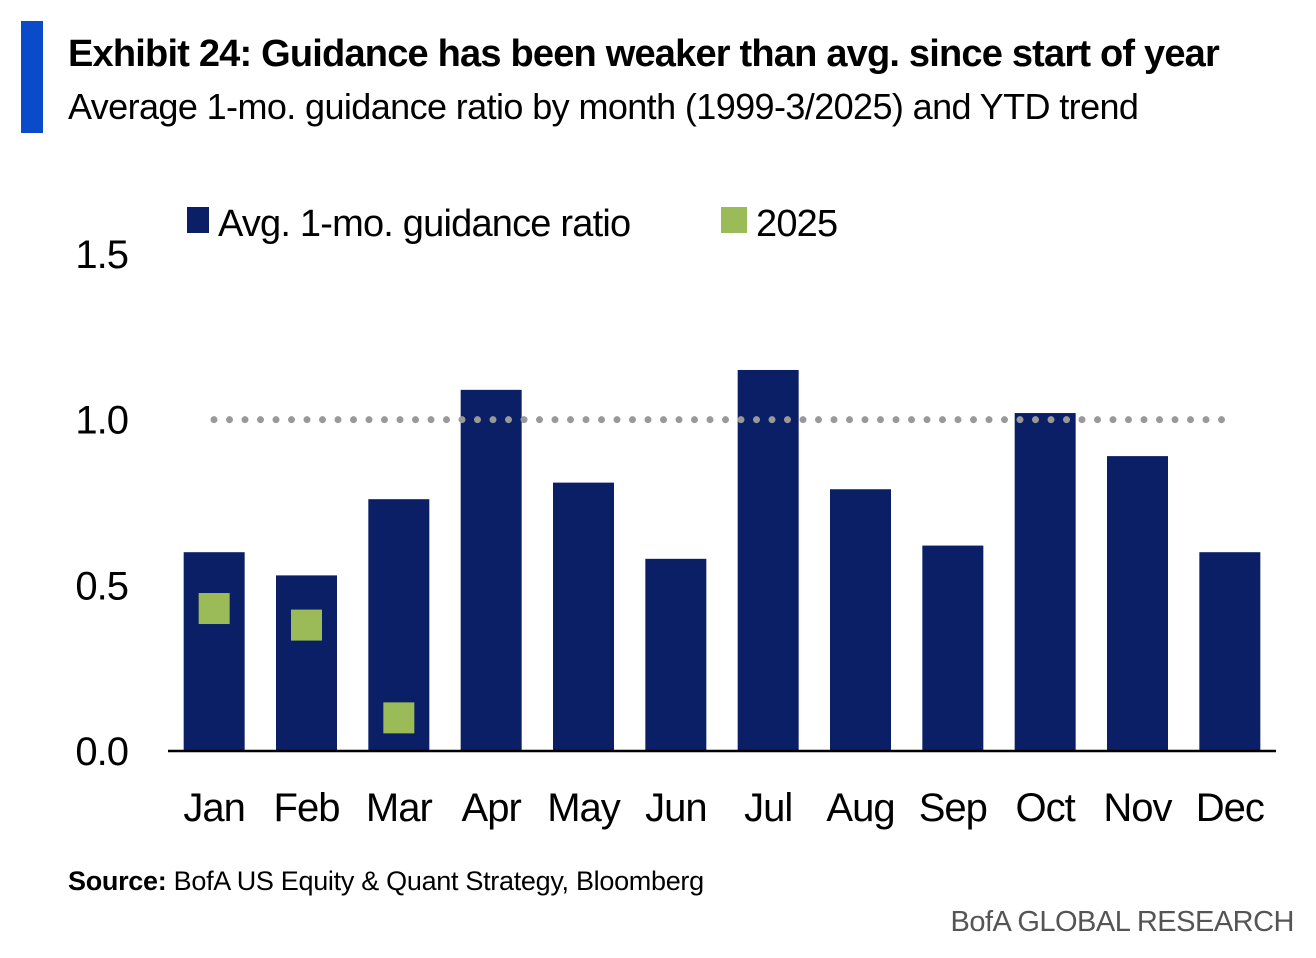 This screenshot has width=1316, height=958. What do you see at coordinates (953, 648) in the screenshot?
I see `bar-sep` at bounding box center [953, 648].